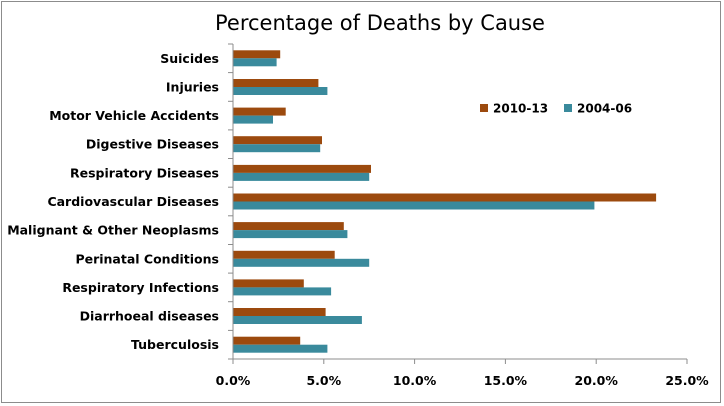 This screenshot has width=724, height=406. What do you see at coordinates (149, 316) in the screenshot?
I see `category-label: Diarrhoeal diseases` at bounding box center [149, 316].